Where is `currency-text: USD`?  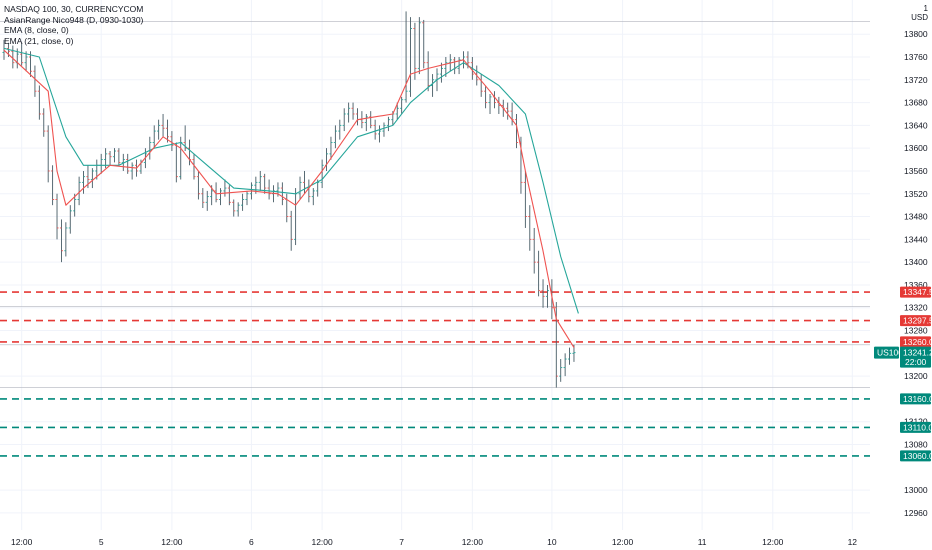 currency-text: USD is located at coordinates (919, 17).